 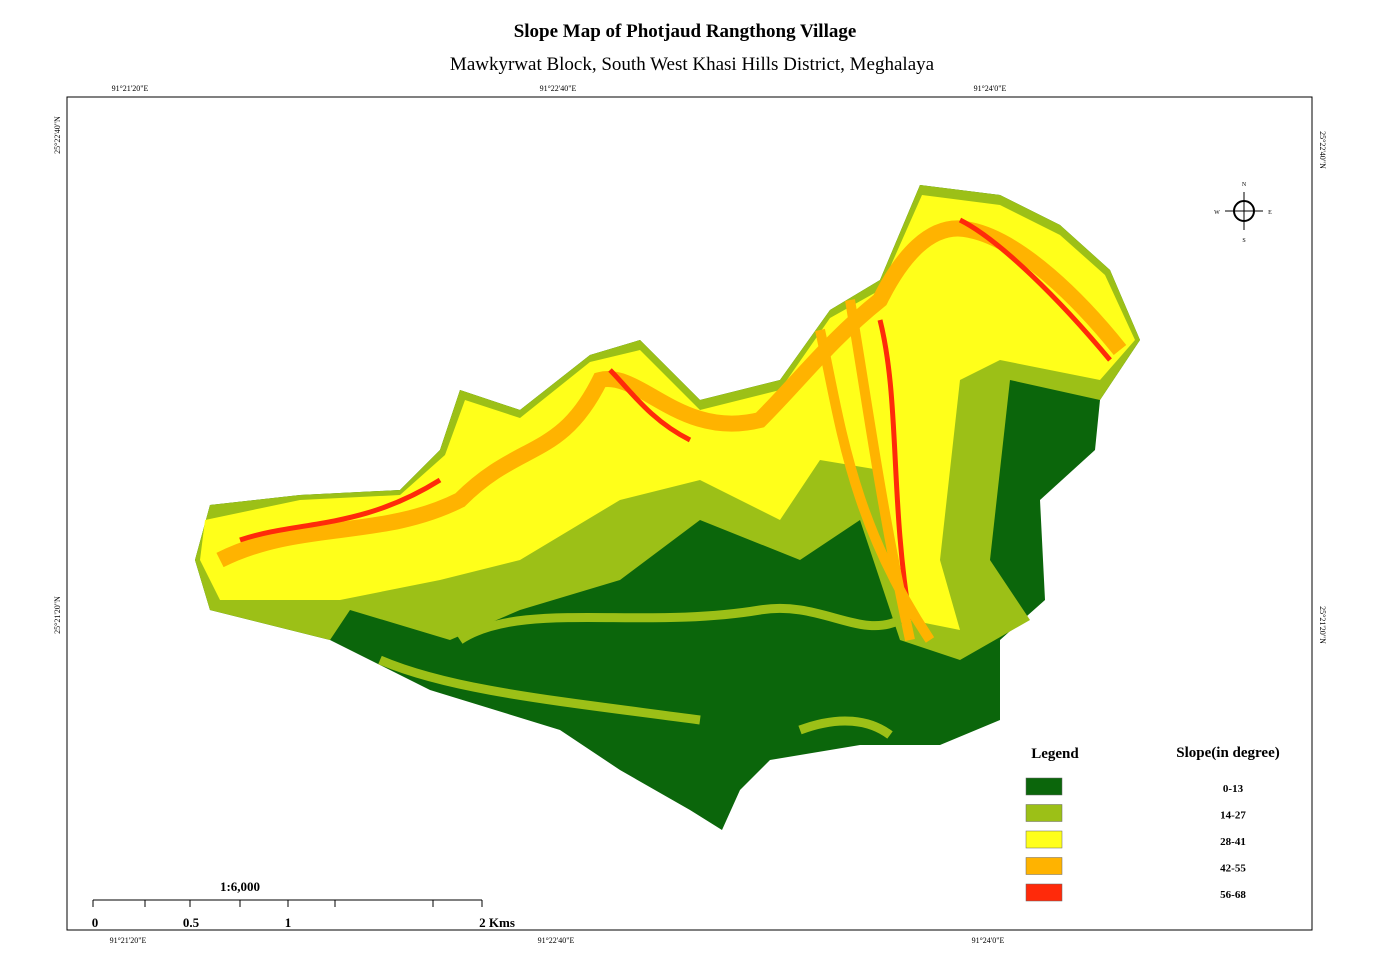 What do you see at coordinates (240, 886) in the screenshot?
I see `scale-ratio: 1:6,000` at bounding box center [240, 886].